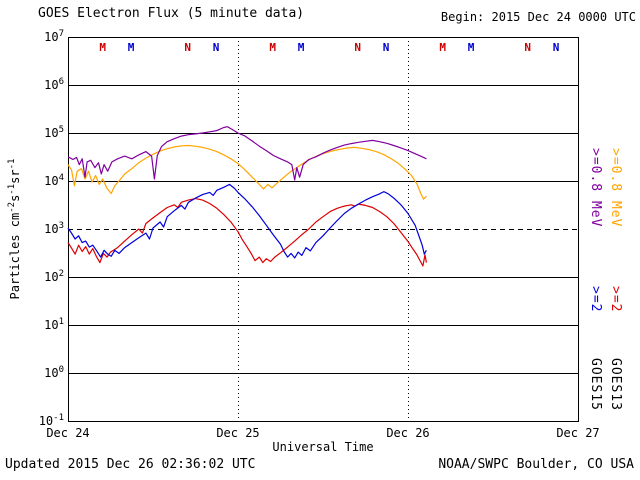 This screenshot has width=640, height=480. I want to click on noaa-credit: NOAA/SWPC Boulder, CO USA, so click(536, 464).